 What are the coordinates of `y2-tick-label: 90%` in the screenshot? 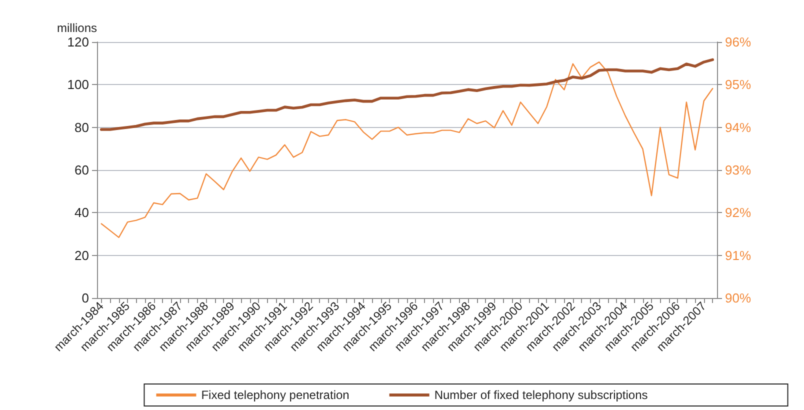 It's located at (738, 298).